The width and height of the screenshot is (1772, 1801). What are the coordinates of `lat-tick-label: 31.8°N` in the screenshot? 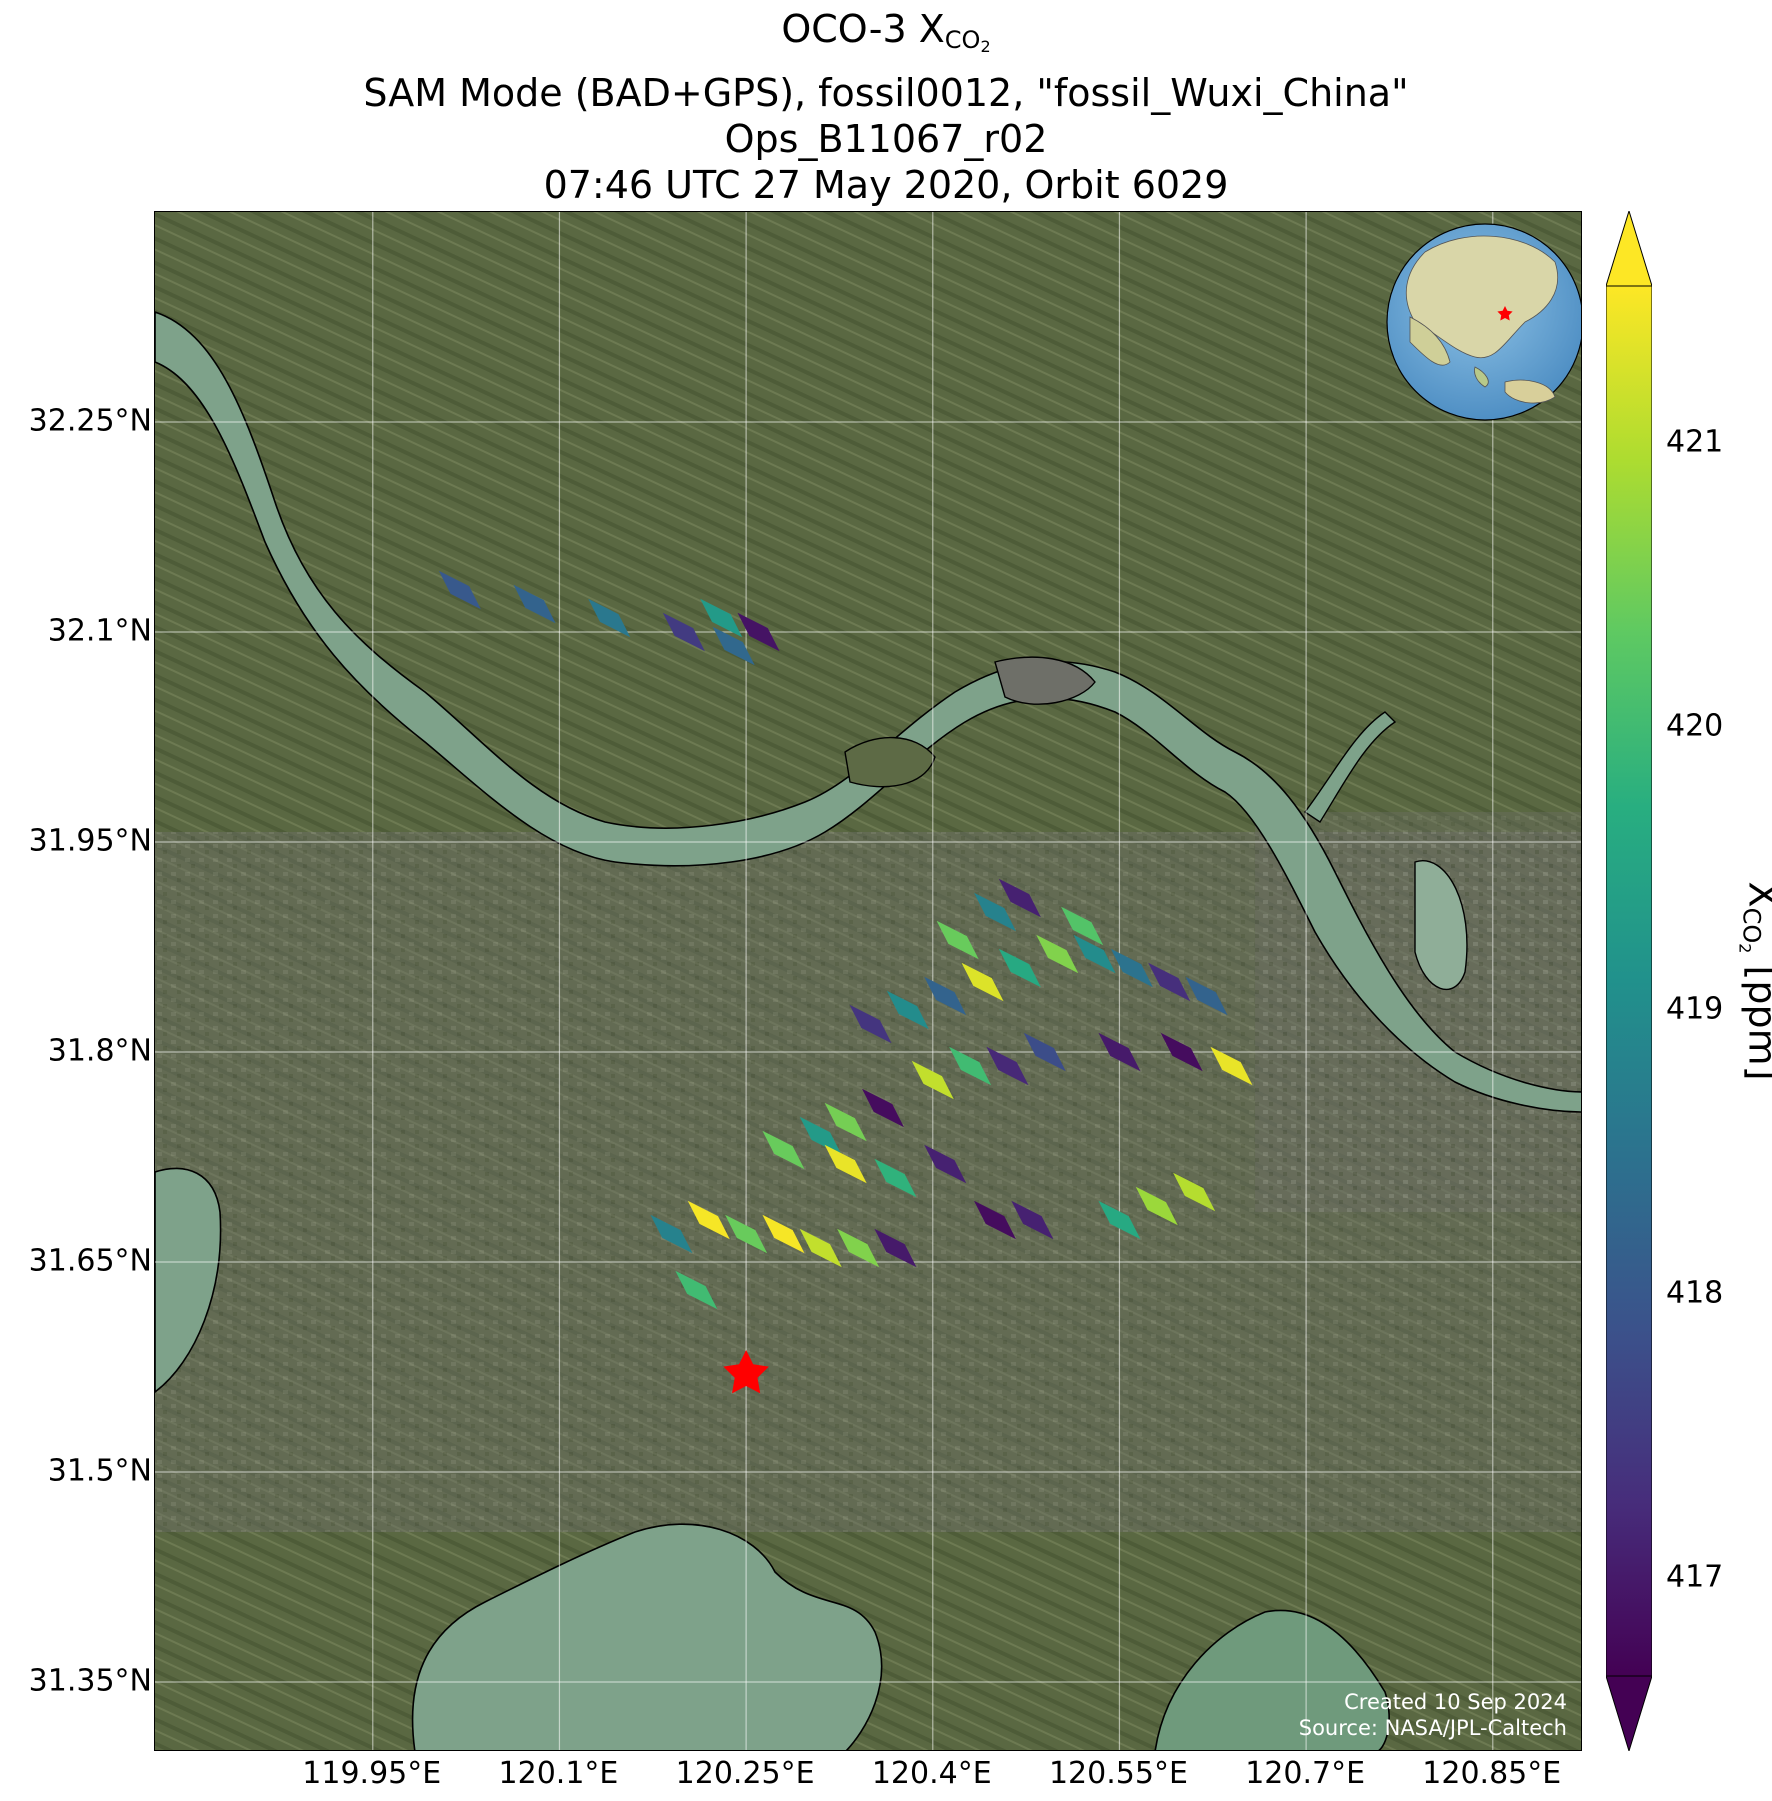 It's located at (99, 1051).